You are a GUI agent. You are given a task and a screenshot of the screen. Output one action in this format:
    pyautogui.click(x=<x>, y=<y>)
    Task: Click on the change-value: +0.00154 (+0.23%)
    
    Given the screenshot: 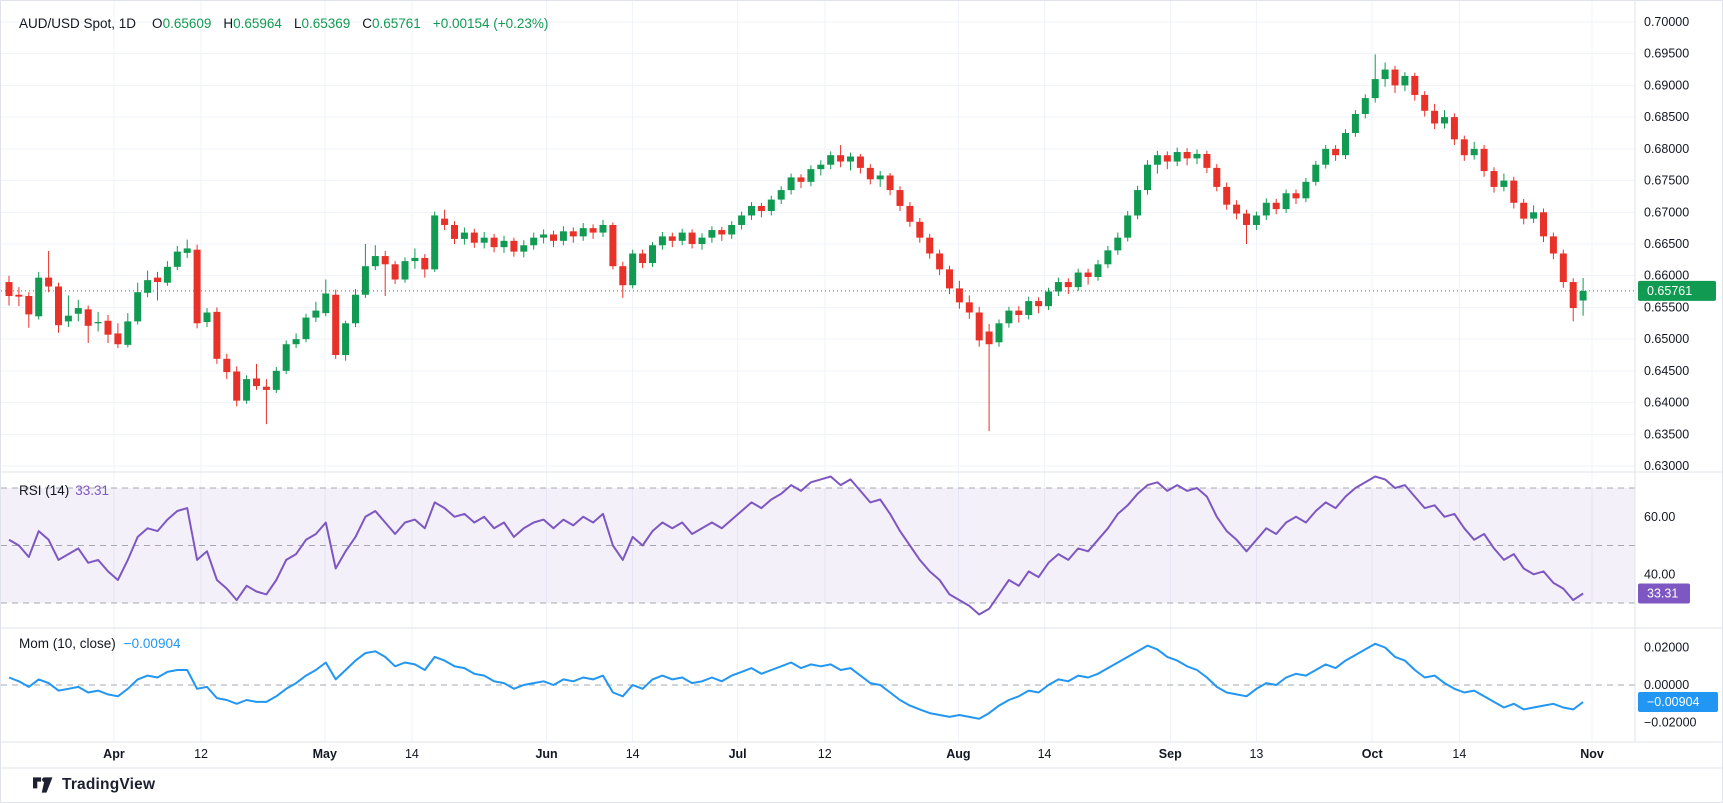 What is the action you would take?
    pyautogui.click(x=490, y=23)
    